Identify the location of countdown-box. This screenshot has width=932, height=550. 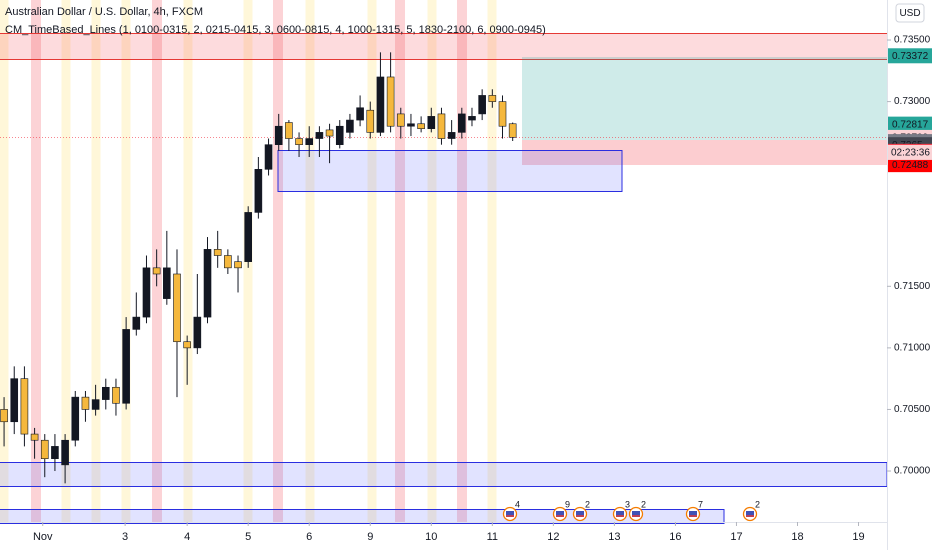
(910, 152).